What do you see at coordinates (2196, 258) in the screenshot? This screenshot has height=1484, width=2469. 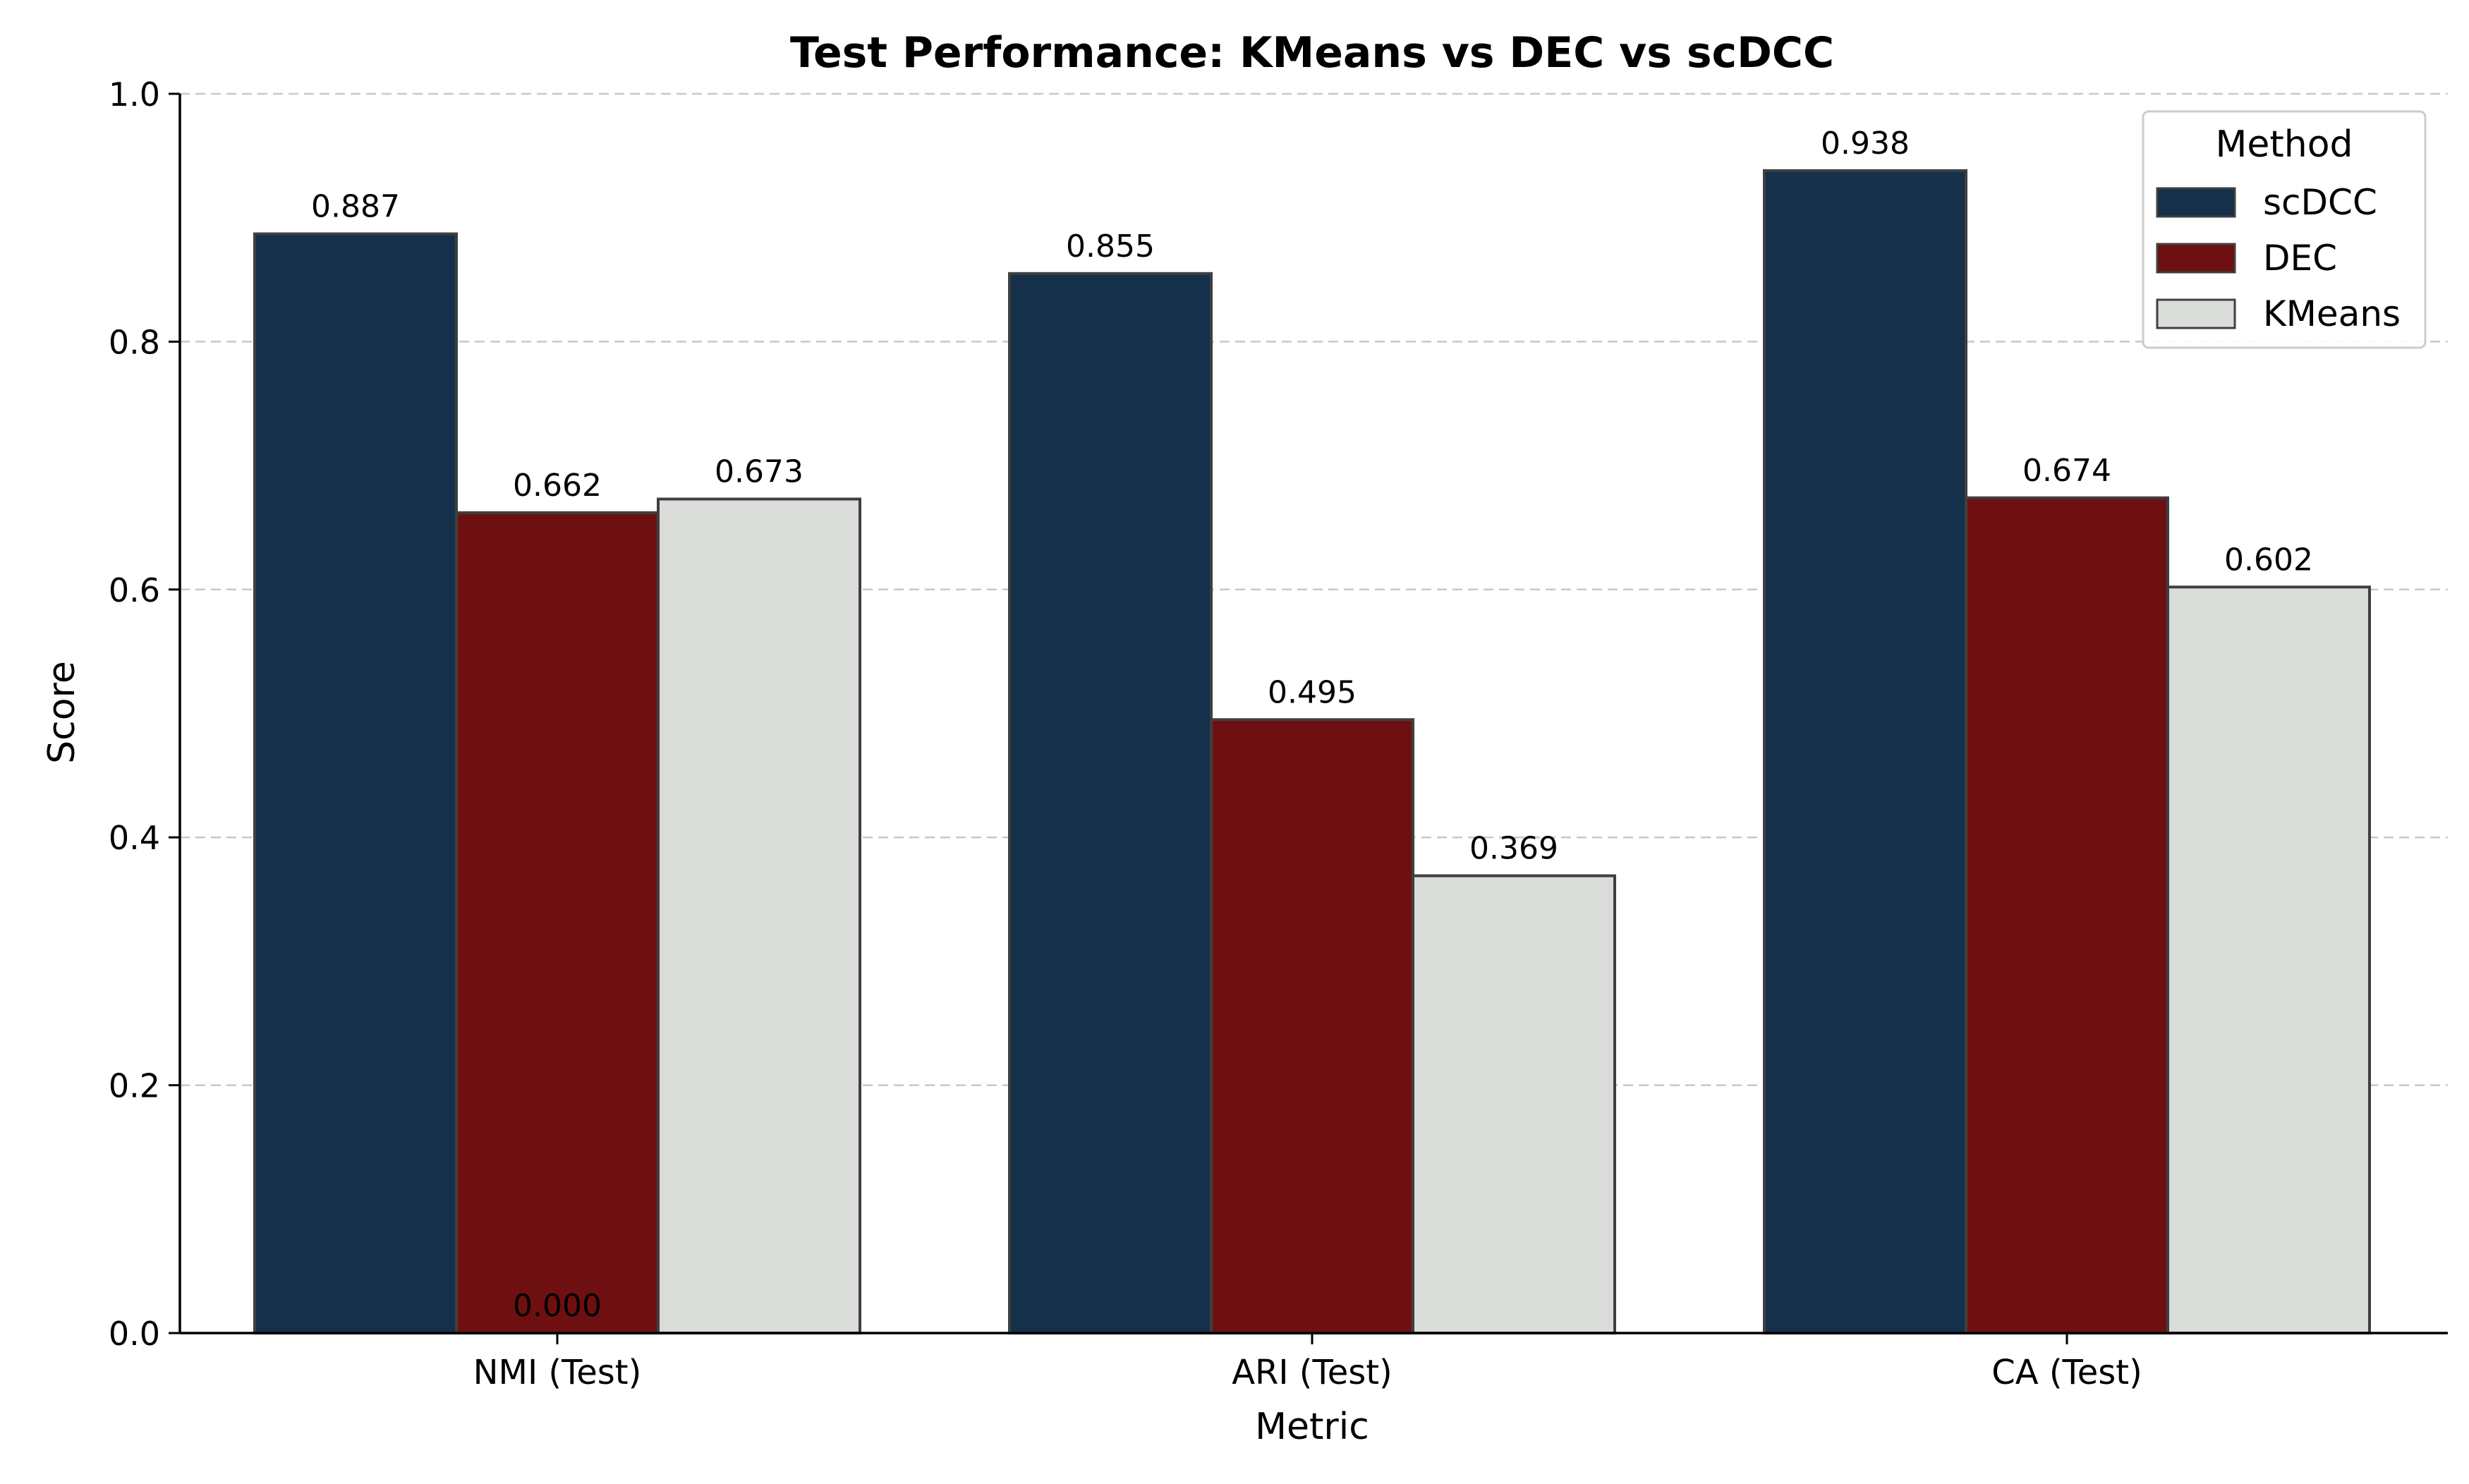 I see `legend-swatch-dec` at bounding box center [2196, 258].